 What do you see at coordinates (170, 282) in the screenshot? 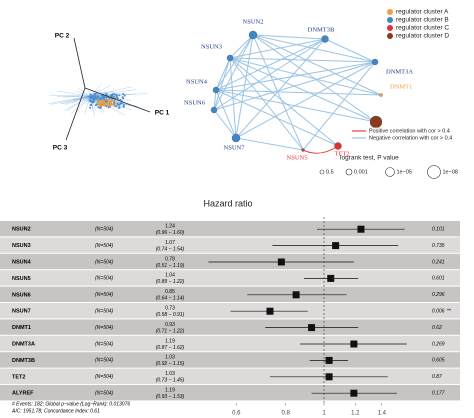
I see `row-ci: (0.89 − 1.22)` at bounding box center [170, 282].